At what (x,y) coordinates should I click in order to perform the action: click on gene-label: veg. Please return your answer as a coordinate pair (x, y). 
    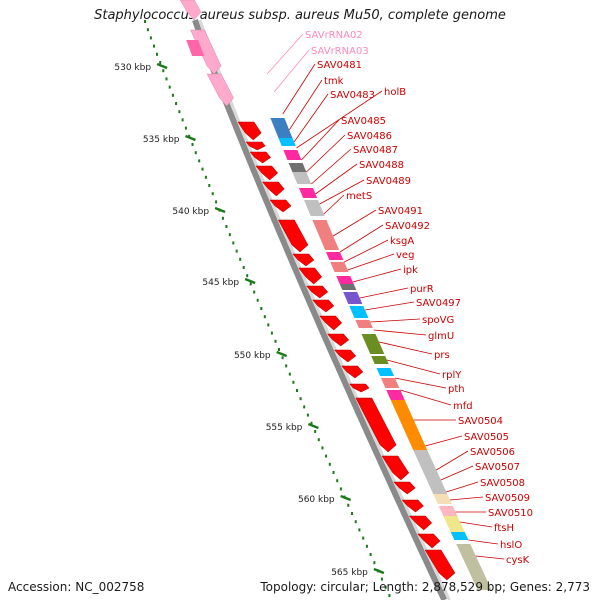
    Looking at the image, I should click on (405, 255).